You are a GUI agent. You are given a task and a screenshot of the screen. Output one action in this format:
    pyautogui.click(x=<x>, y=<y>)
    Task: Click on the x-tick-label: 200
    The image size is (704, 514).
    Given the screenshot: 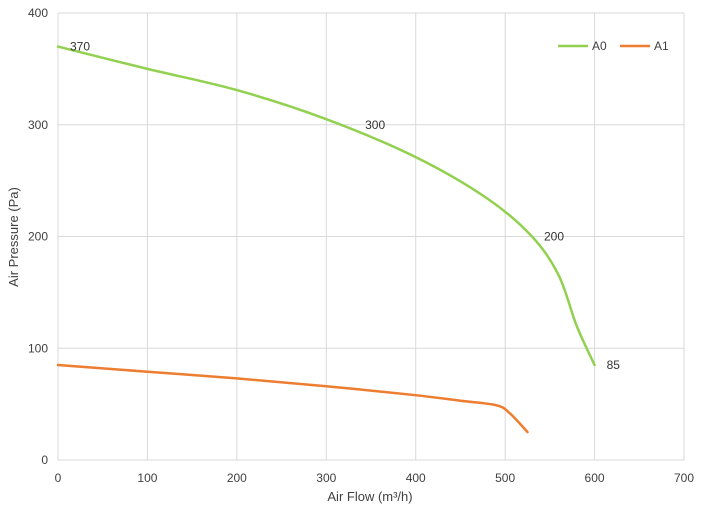 What is the action you would take?
    pyautogui.click(x=237, y=478)
    